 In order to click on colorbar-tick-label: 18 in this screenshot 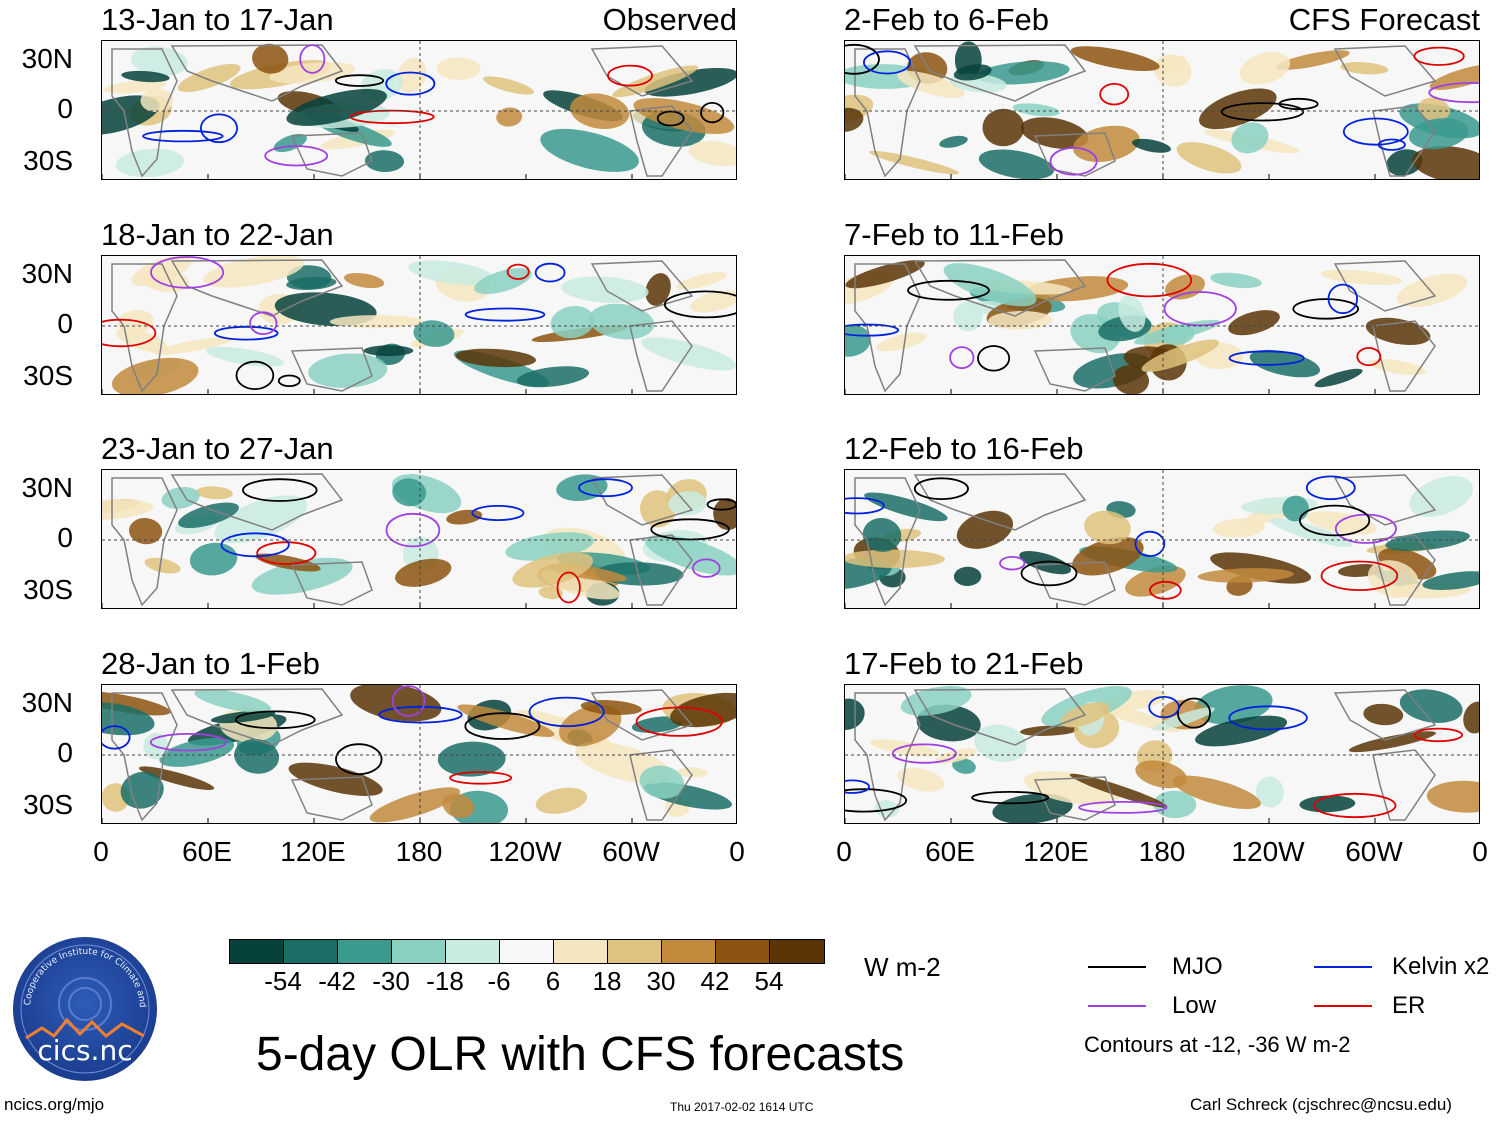, I will do `click(607, 981)`.